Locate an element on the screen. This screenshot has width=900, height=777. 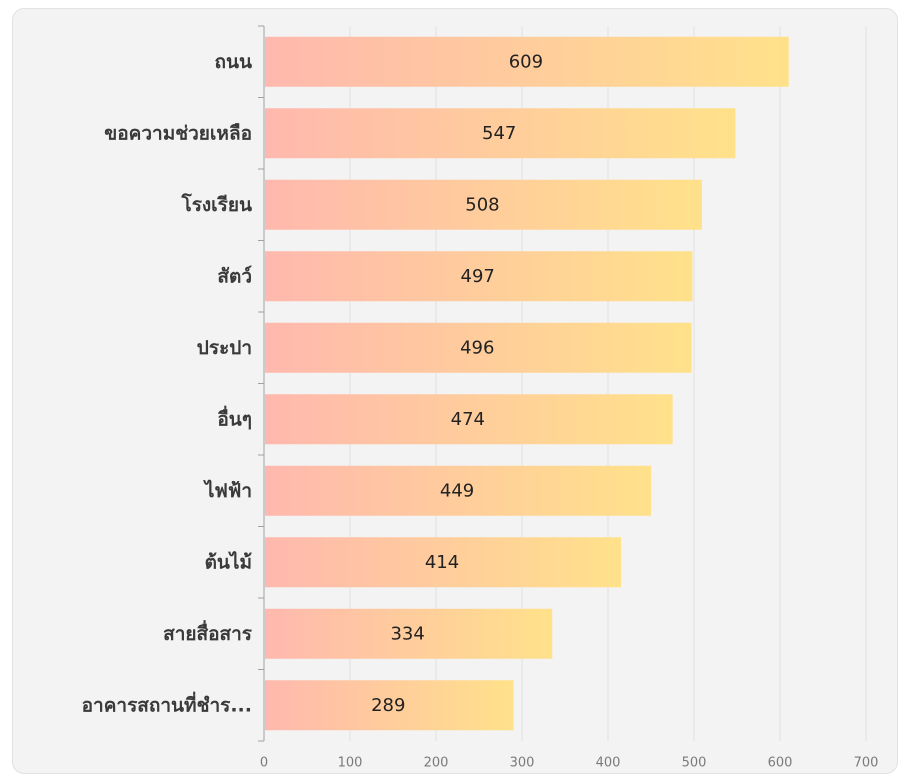
category-label: อื่นๆ is located at coordinates (234, 417).